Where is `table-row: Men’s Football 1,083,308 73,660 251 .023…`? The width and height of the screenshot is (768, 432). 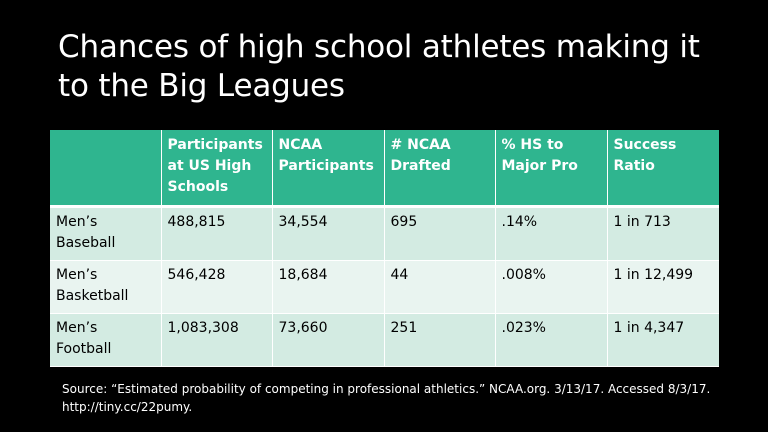
table-row: Men’s Football 1,083,308 73,660 251 .023… is located at coordinates (384, 340).